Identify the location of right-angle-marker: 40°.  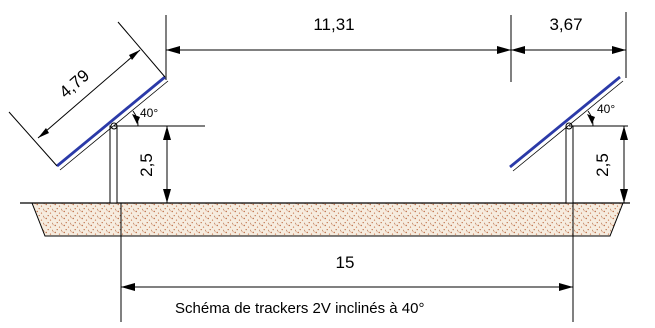
(598, 114).